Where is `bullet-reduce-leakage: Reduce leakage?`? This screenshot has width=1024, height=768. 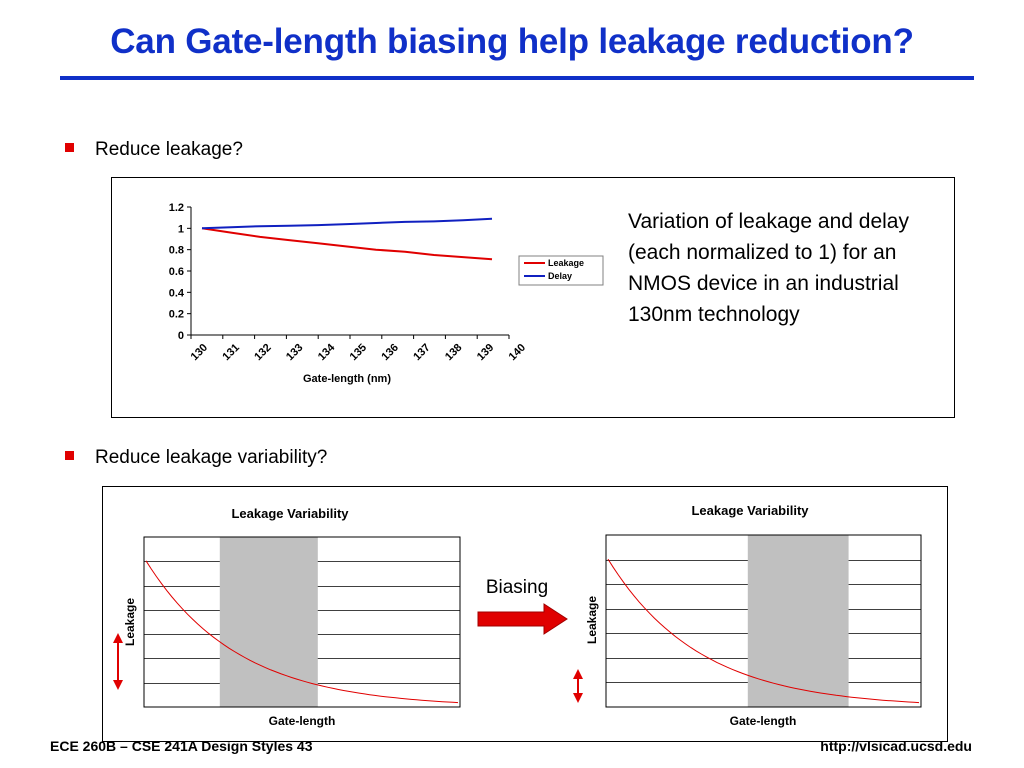 bullet-reduce-leakage: Reduce leakage? is located at coordinates (169, 149).